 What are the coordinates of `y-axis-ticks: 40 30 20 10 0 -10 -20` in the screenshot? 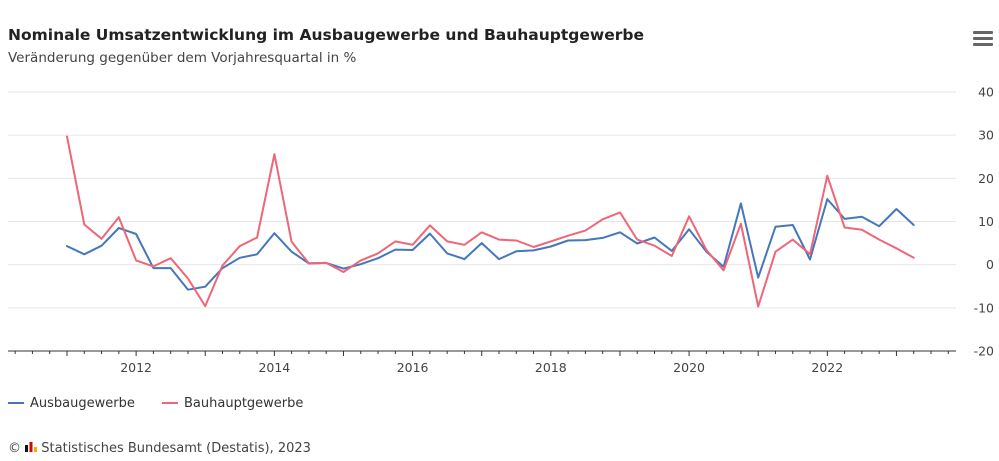 It's located at (984, 222).